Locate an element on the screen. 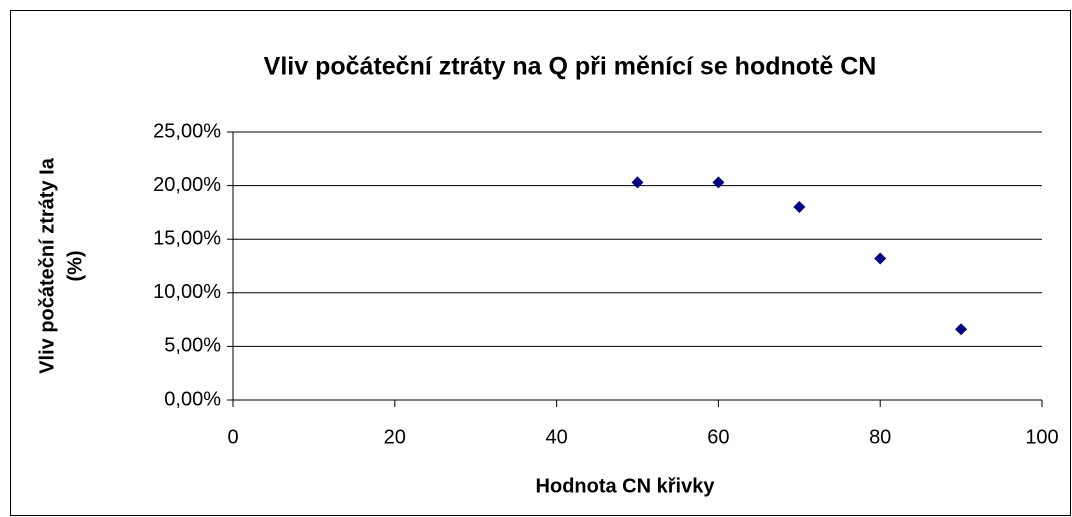 Image resolution: width=1072 pixels, height=517 pixels. y-tick-label: 15,00% is located at coordinates (187, 238).